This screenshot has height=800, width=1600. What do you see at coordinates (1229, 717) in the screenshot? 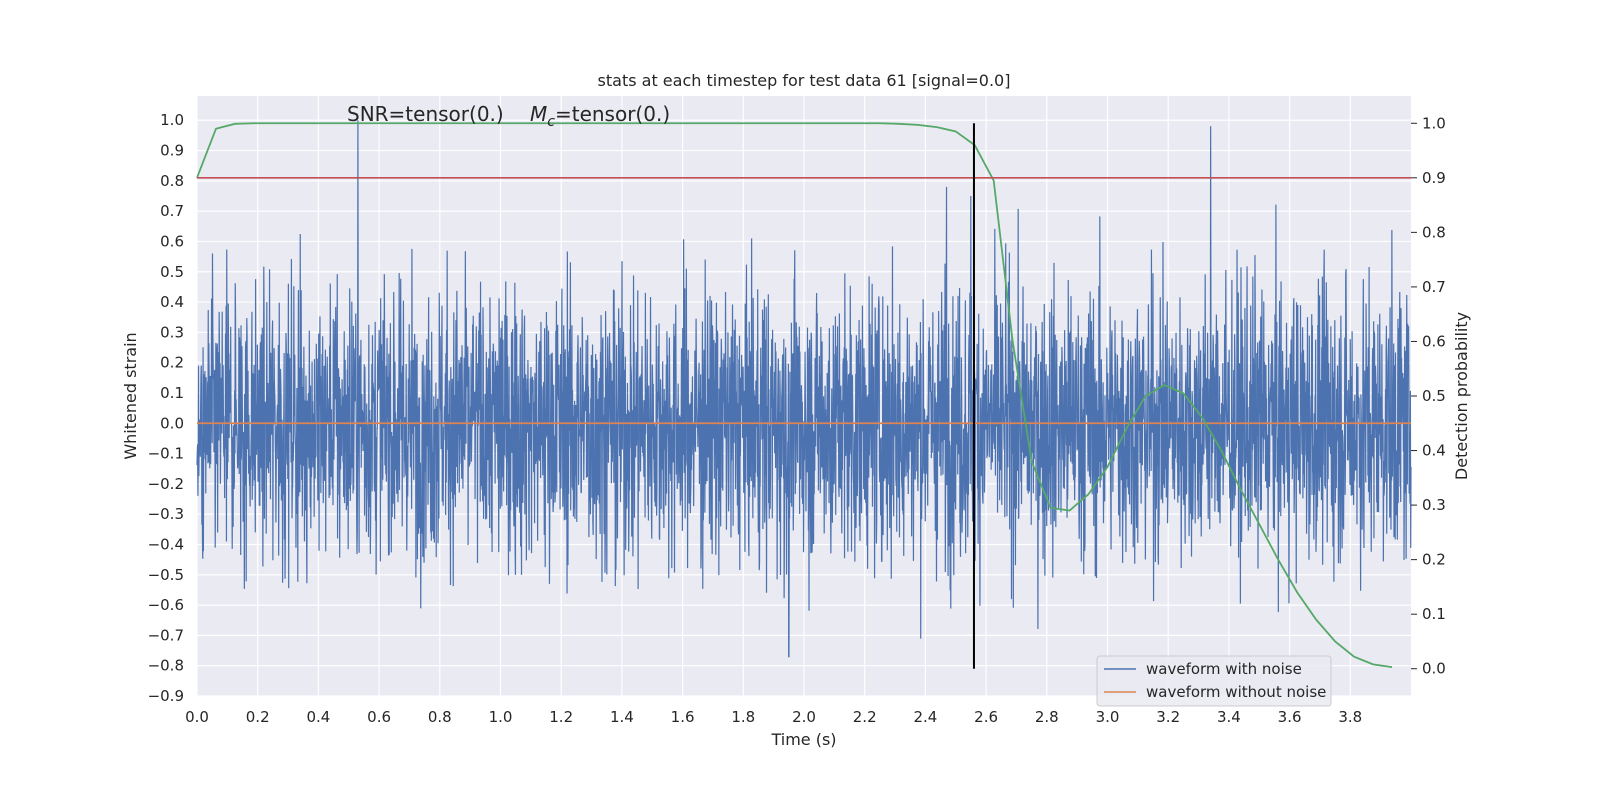
I see `x-tick-label-17: 3.4` at bounding box center [1229, 717].